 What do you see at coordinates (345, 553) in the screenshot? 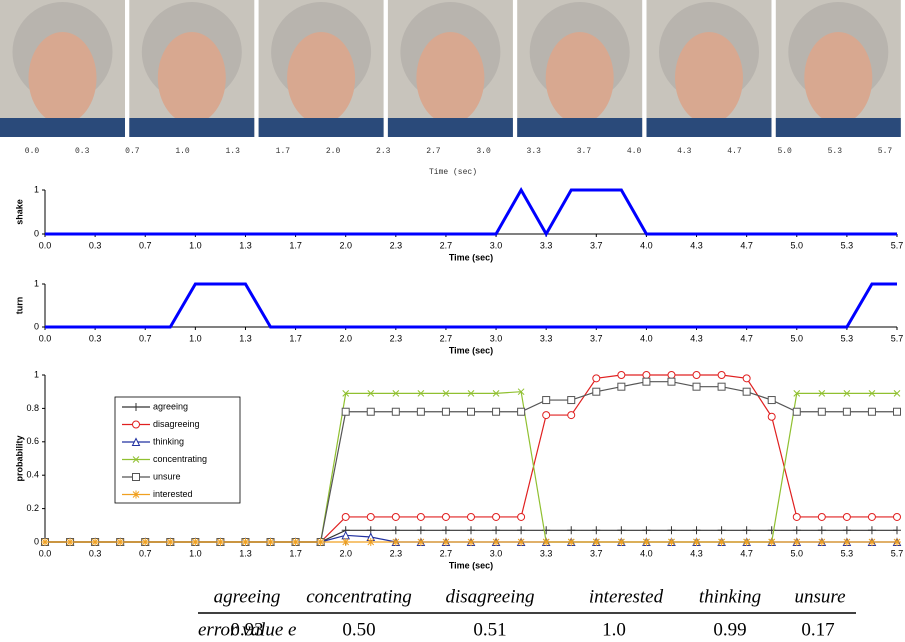
I see `x-tick-label: 2.0` at bounding box center [345, 553].